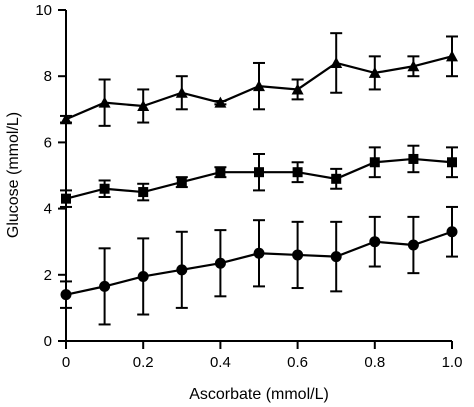  I want to click on x-tick-label: 0.2, so click(143, 362).